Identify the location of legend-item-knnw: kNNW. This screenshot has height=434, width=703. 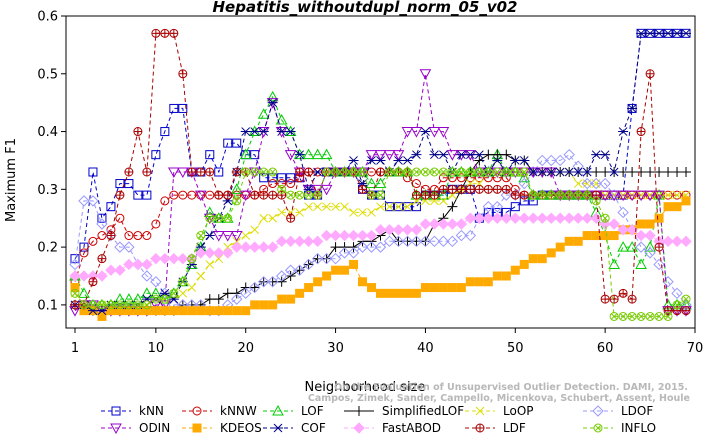
(219, 411).